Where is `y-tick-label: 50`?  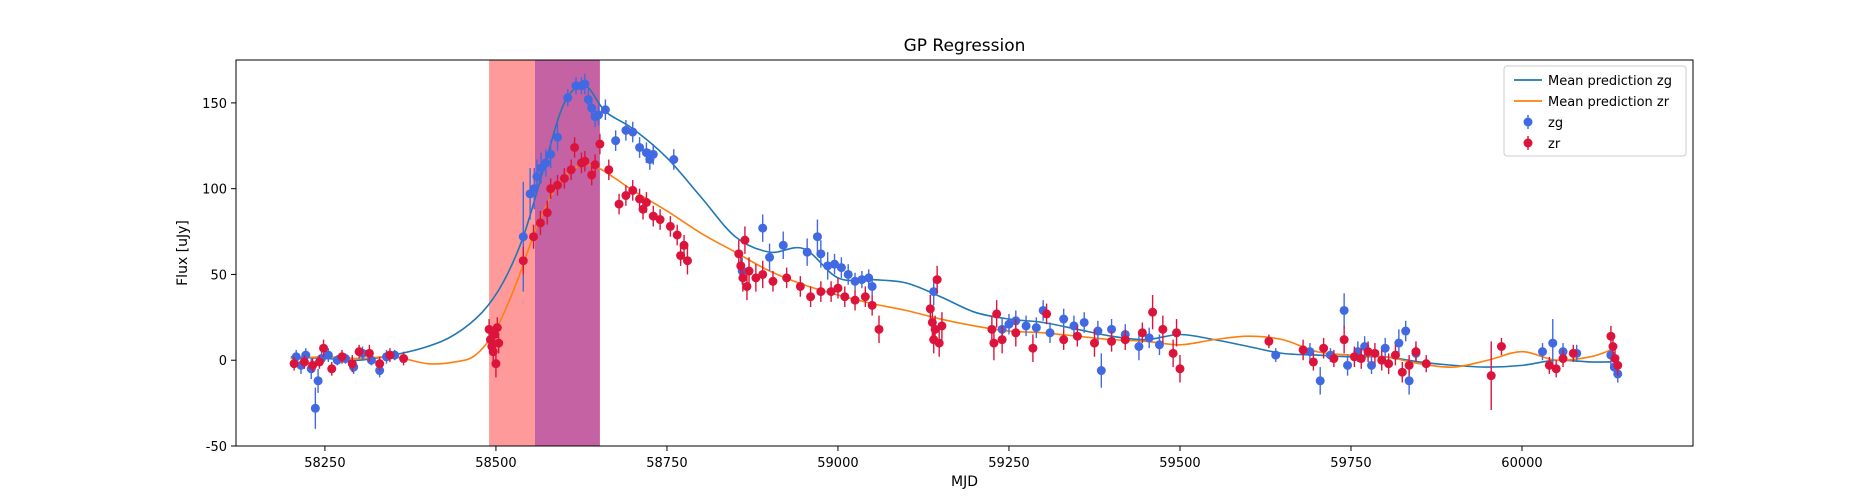 y-tick-label: 50 is located at coordinates (218, 275).